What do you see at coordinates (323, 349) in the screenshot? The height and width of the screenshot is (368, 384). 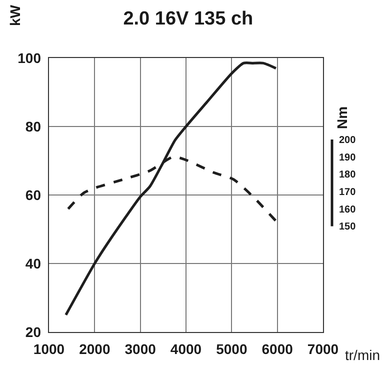 I see `x-tick-label: 7000` at bounding box center [323, 349].